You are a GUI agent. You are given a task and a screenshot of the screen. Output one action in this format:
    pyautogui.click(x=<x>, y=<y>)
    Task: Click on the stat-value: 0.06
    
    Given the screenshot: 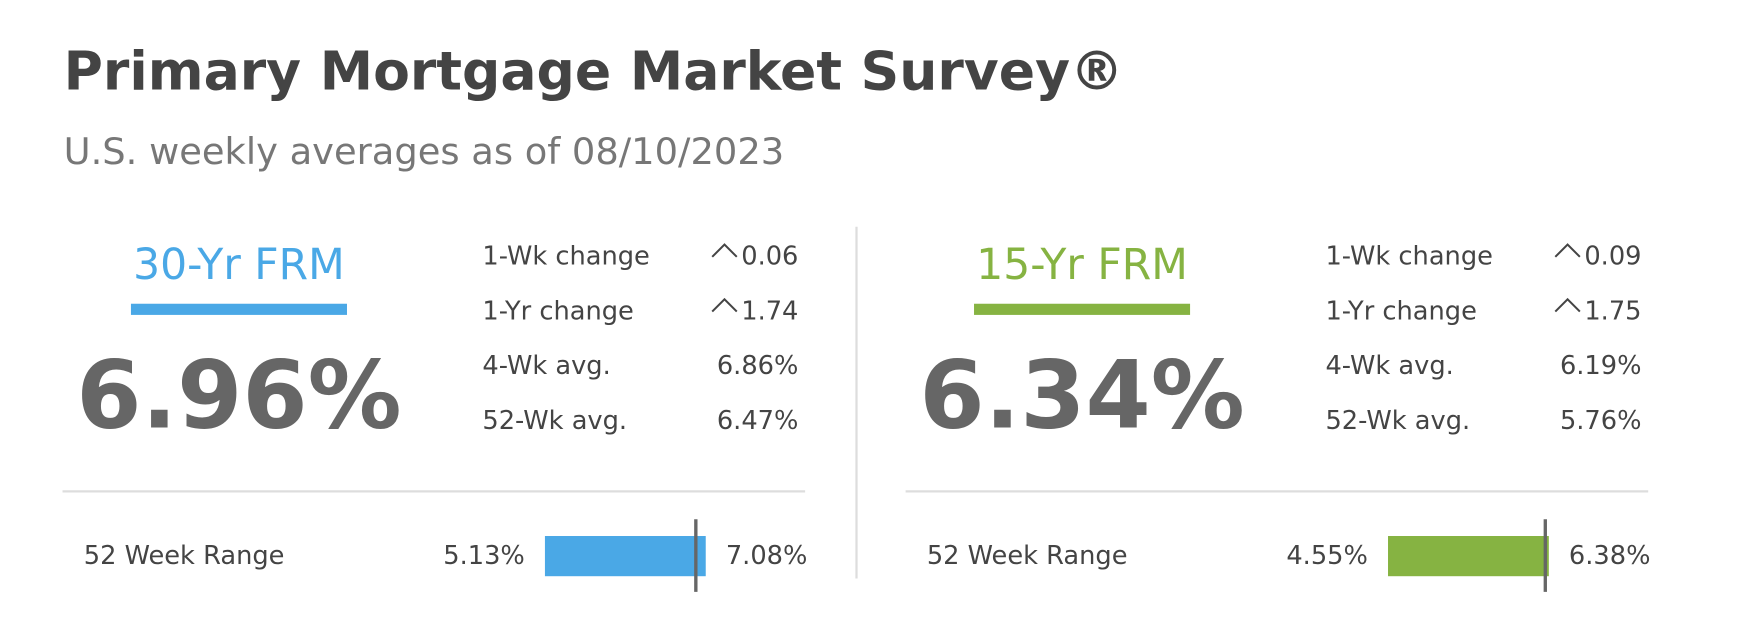 What is the action you would take?
    pyautogui.click(x=769, y=257)
    